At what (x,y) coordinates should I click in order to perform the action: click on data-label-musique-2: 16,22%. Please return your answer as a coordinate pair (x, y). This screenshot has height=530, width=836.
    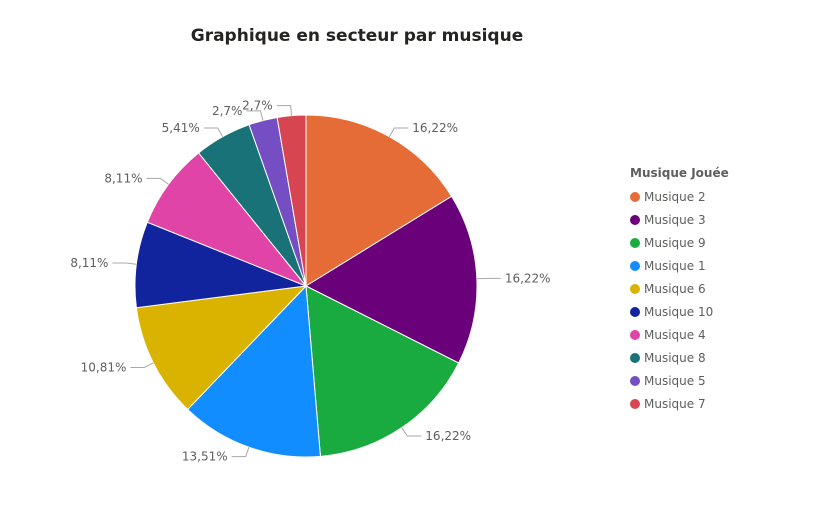
    Looking at the image, I should click on (435, 128).